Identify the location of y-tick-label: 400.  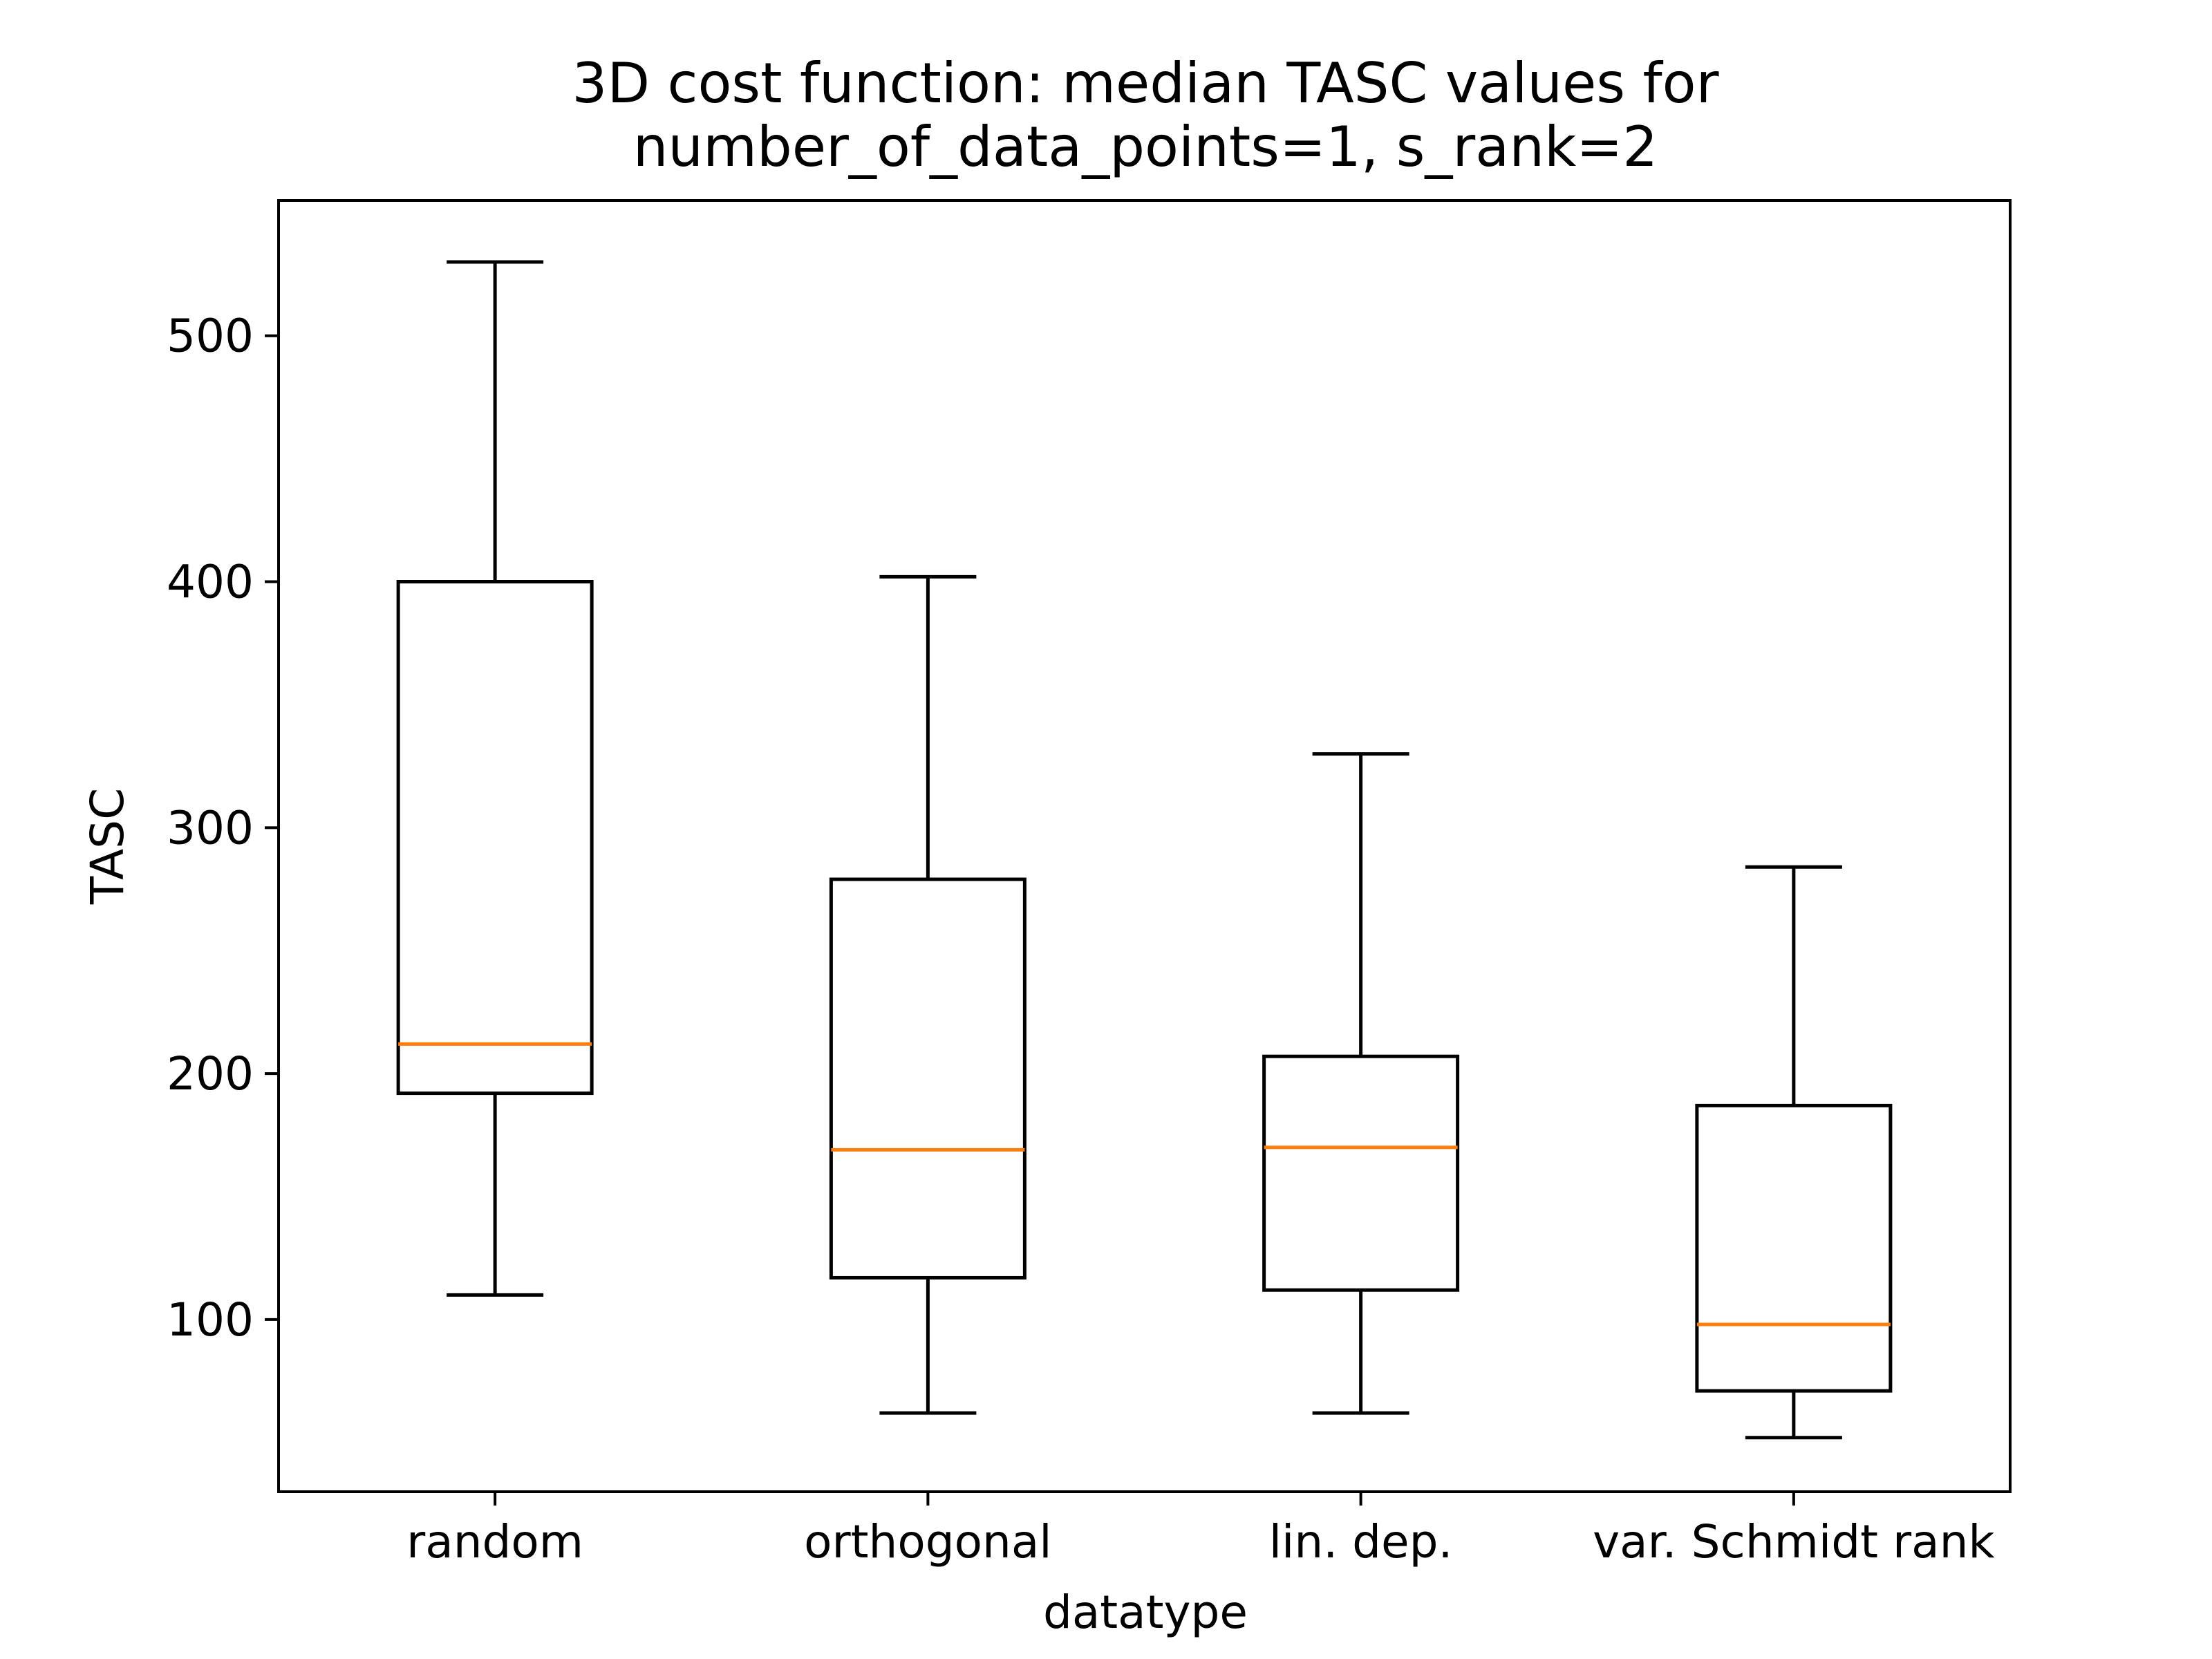
(211, 582).